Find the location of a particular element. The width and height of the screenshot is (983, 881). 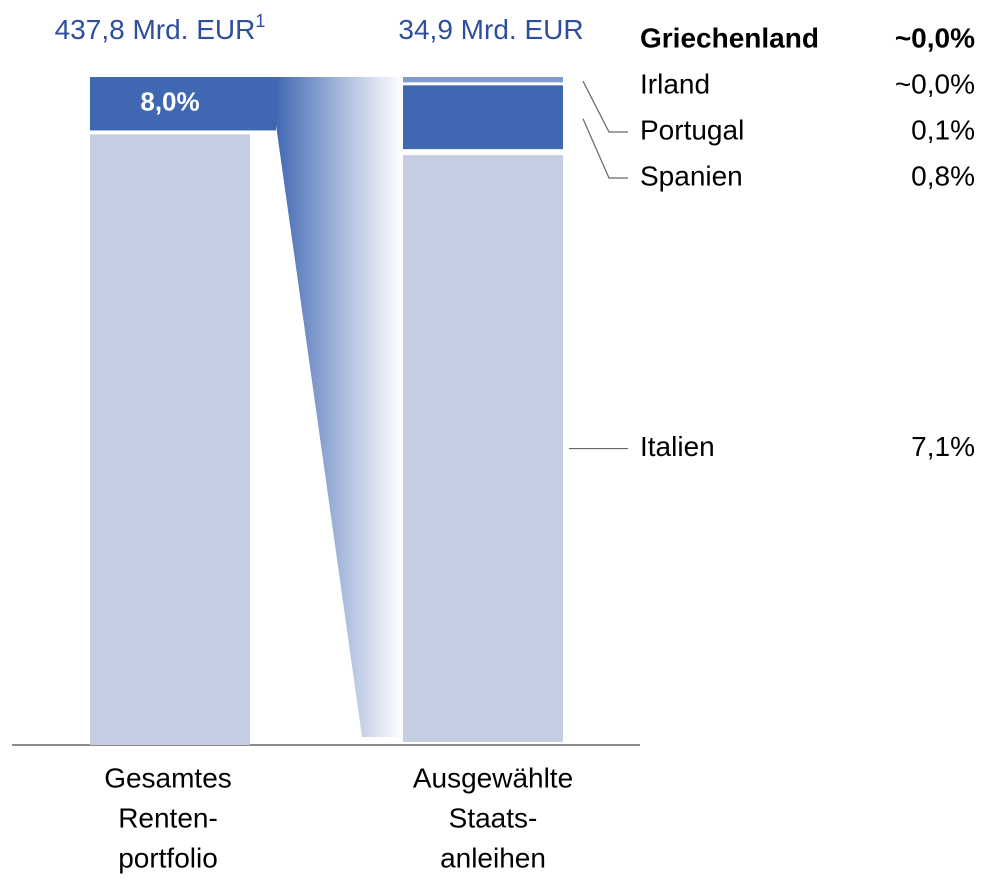

category-label: Renten- is located at coordinates (168, 817).